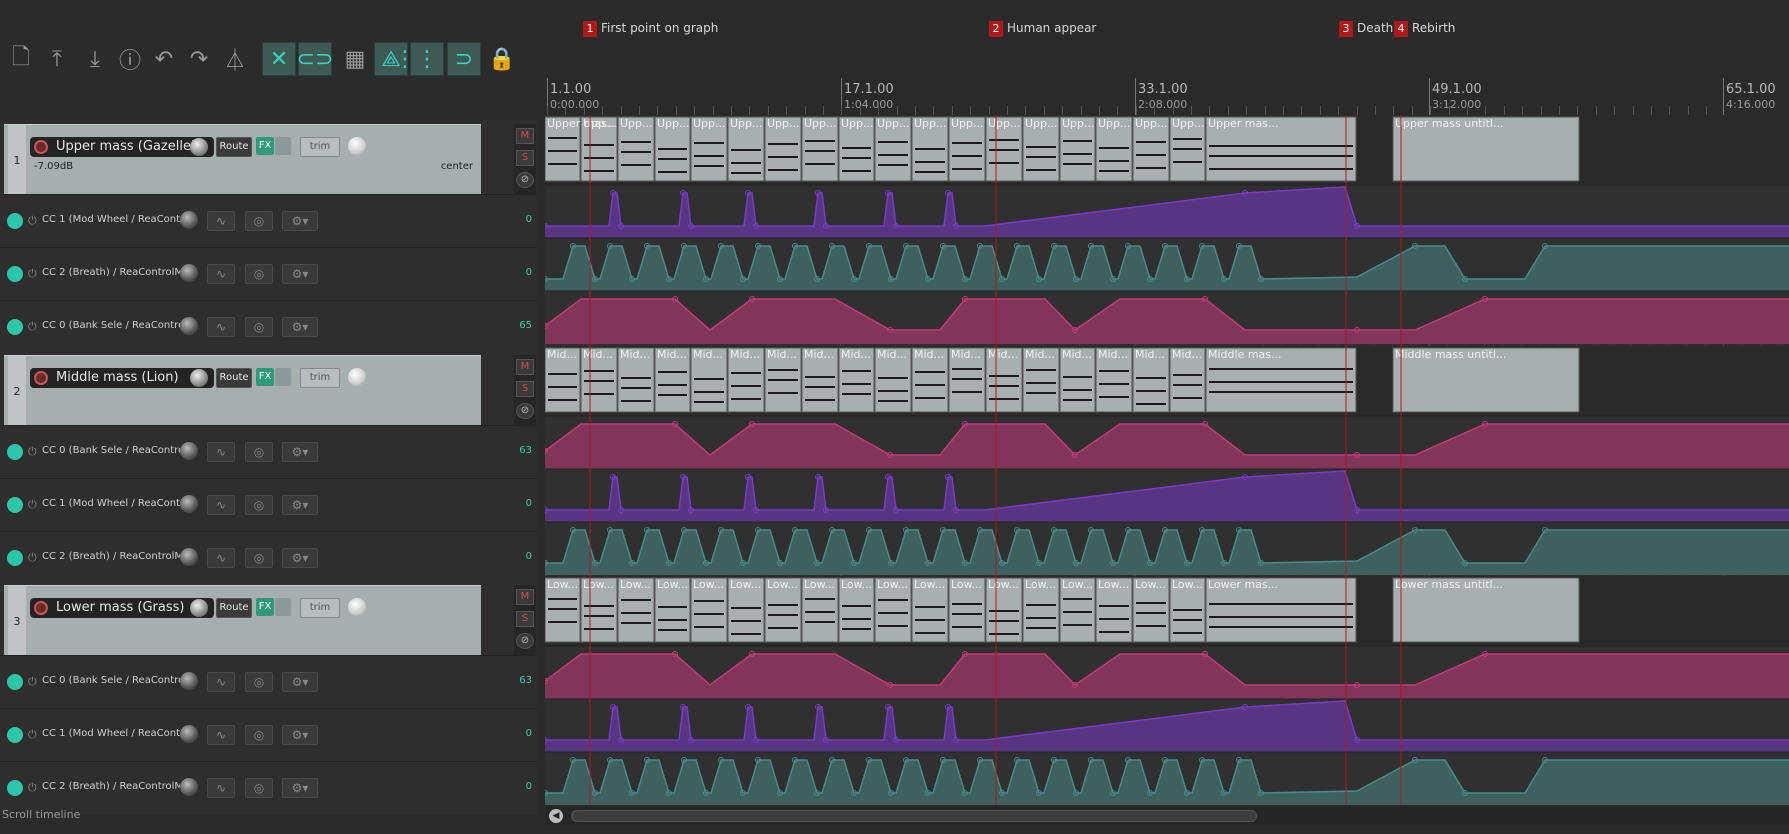  Describe the element at coordinates (525, 180) in the screenshot. I see `phase-button: ⊘` at that location.